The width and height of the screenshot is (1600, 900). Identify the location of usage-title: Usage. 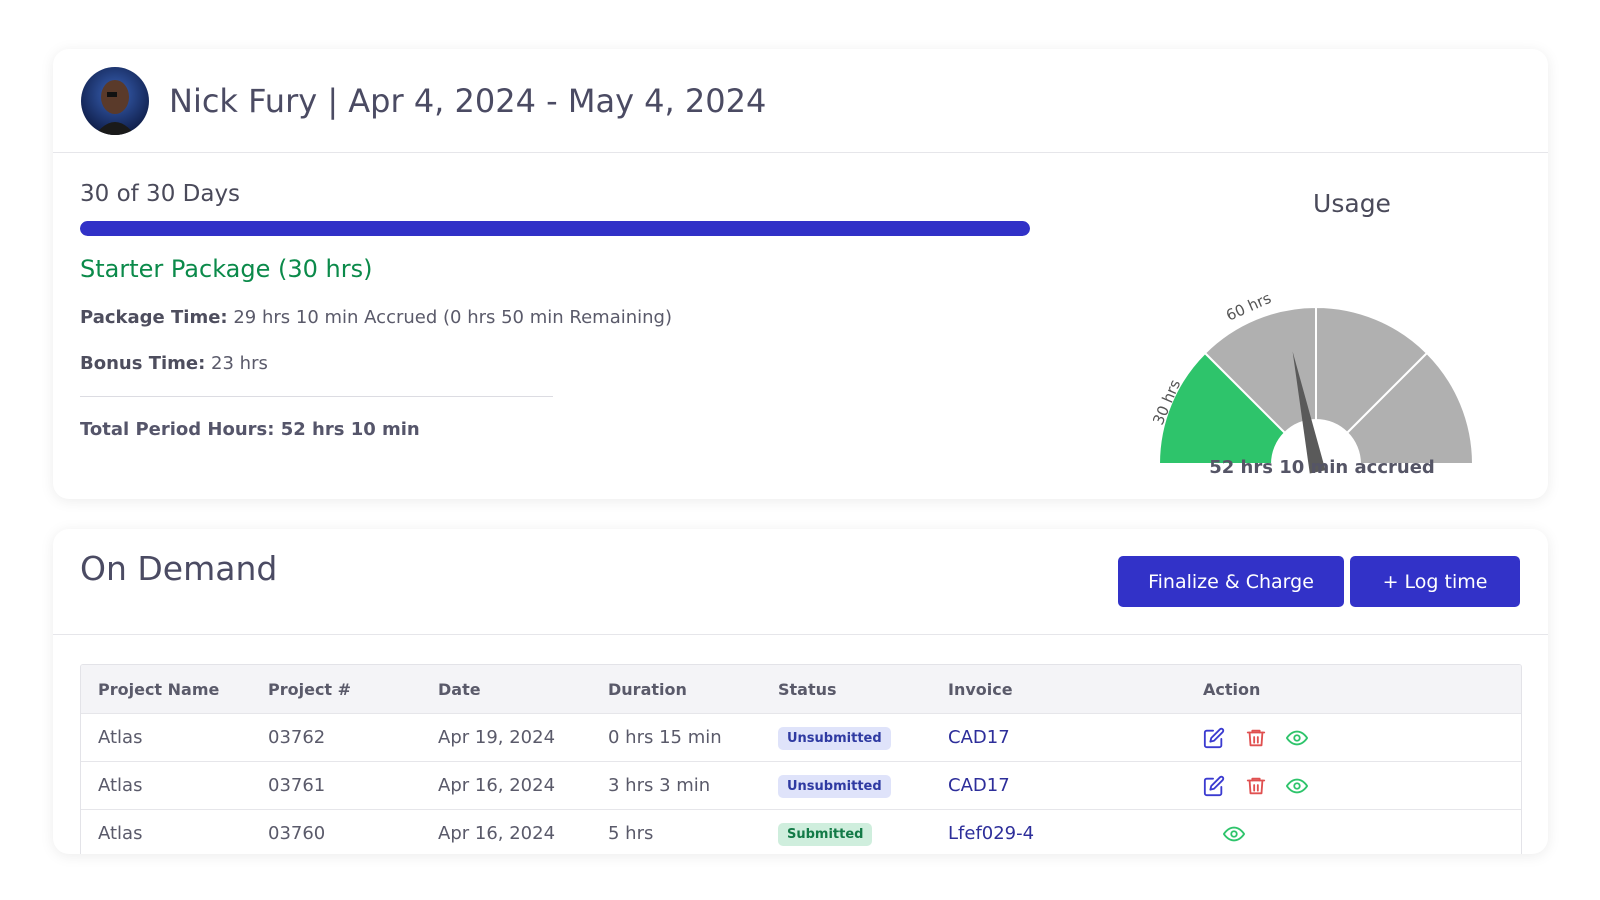
(1352, 203).